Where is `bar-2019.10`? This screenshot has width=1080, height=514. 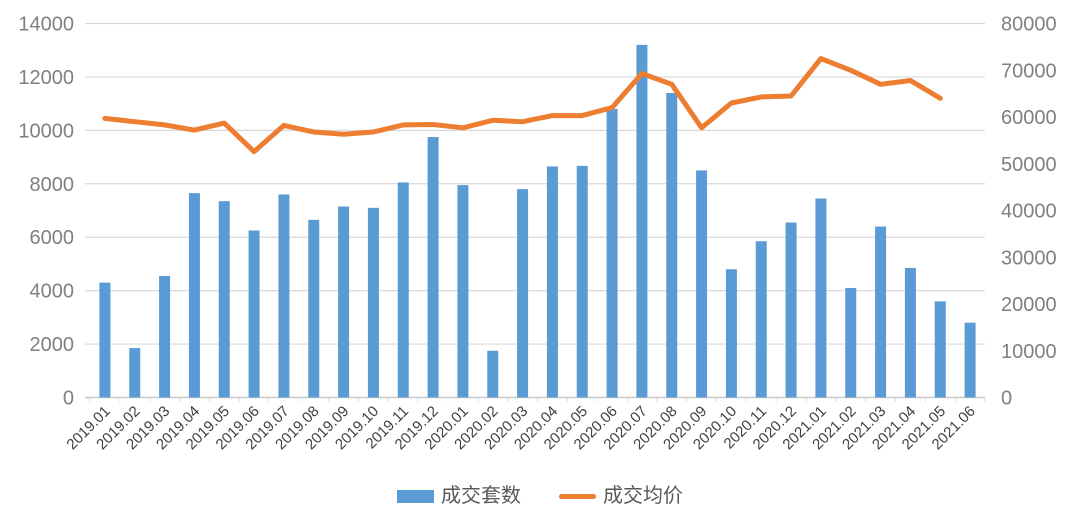 bar-2019.10 is located at coordinates (373, 302).